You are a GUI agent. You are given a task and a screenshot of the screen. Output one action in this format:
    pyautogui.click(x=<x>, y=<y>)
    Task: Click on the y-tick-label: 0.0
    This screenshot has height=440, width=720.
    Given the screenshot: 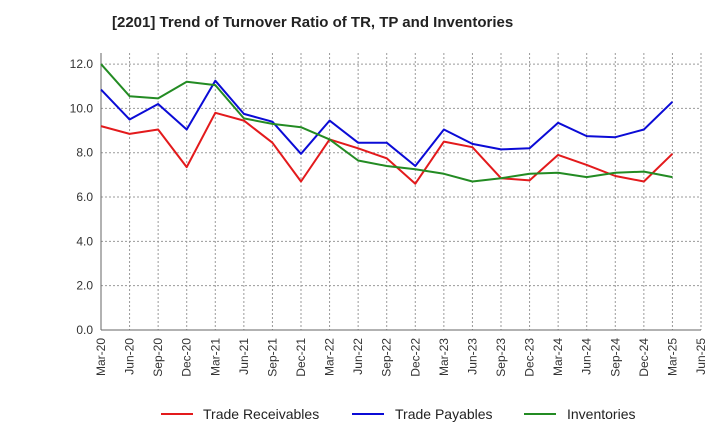 What is the action you would take?
    pyautogui.click(x=84, y=330)
    